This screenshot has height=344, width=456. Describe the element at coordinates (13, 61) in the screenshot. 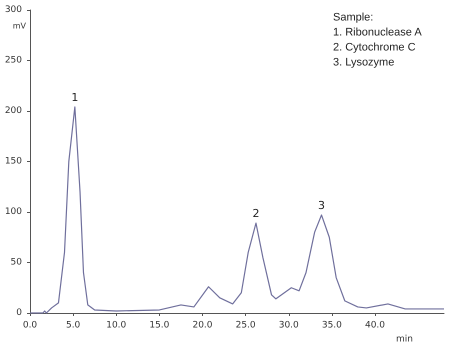

I see `y-tick-label: 250` at that location.